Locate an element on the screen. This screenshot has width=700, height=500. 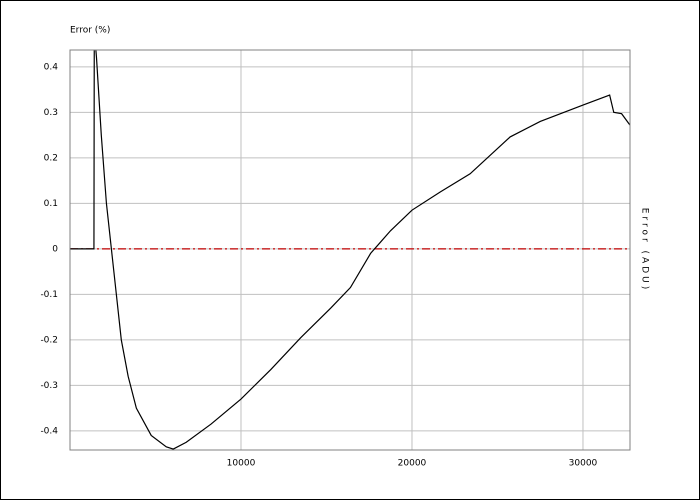
y-tick-label: -0.2 is located at coordinates (49, 340).